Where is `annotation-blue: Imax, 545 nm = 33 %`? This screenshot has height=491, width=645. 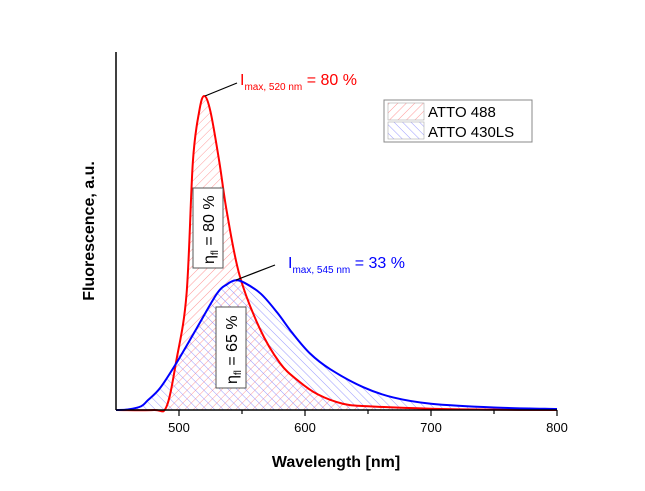 annotation-blue: Imax, 545 nm = 33 % is located at coordinates (346, 265).